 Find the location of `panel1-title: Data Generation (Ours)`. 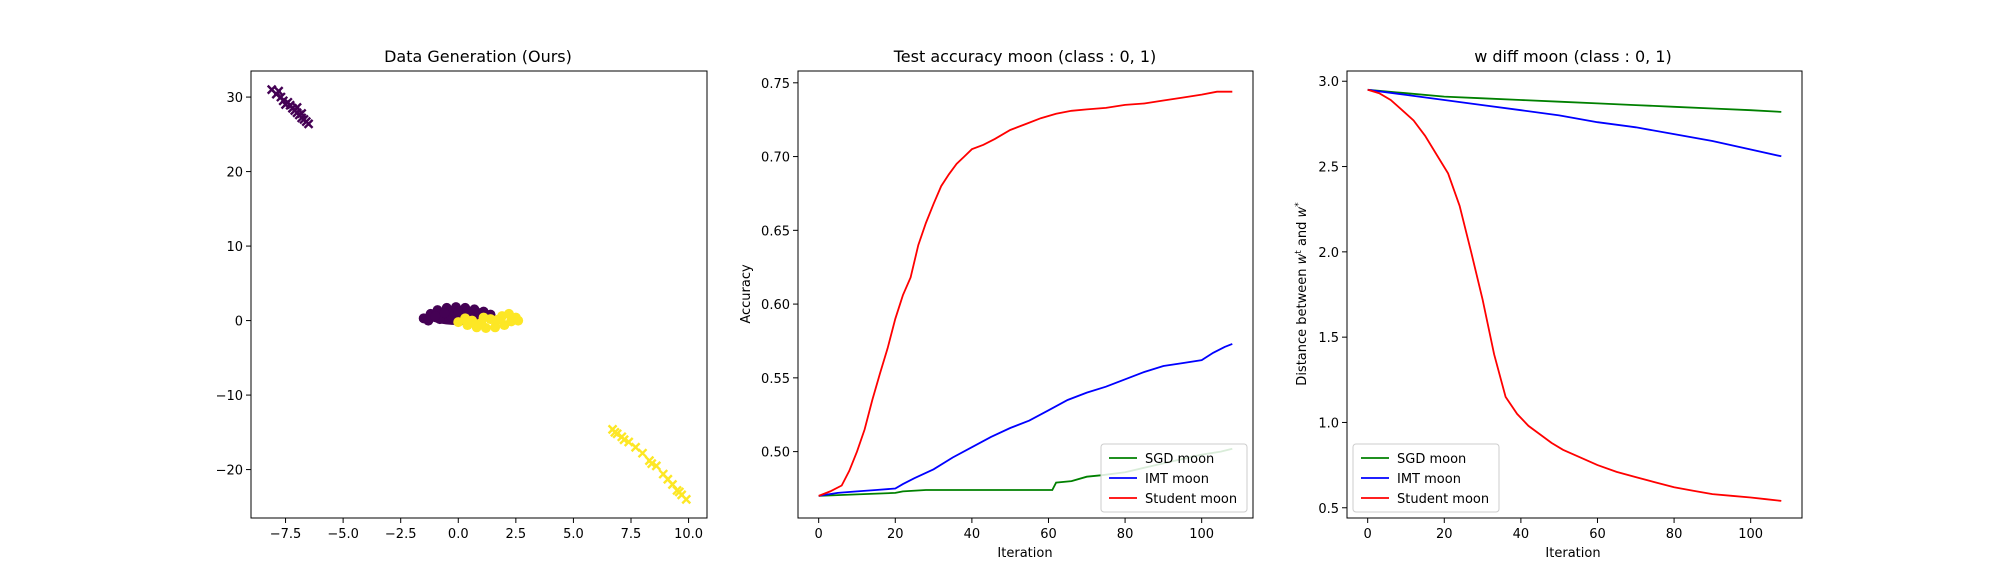

panel1-title: Data Generation (Ours) is located at coordinates (478, 56).